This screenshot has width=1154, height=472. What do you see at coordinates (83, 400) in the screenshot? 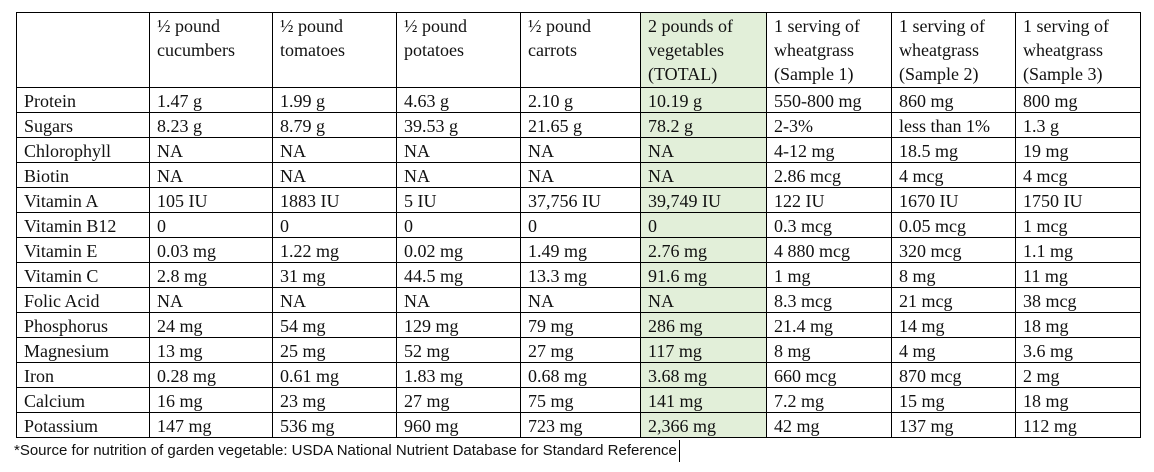
I see `row-label: Calcium` at bounding box center [83, 400].